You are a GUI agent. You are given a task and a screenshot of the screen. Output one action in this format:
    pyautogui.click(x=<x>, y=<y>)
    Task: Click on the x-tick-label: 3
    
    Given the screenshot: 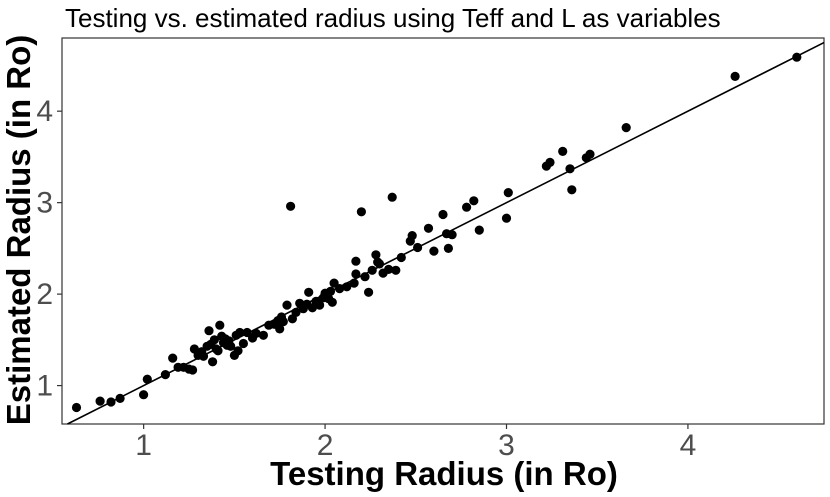 What is the action you would take?
    pyautogui.click(x=506, y=445)
    